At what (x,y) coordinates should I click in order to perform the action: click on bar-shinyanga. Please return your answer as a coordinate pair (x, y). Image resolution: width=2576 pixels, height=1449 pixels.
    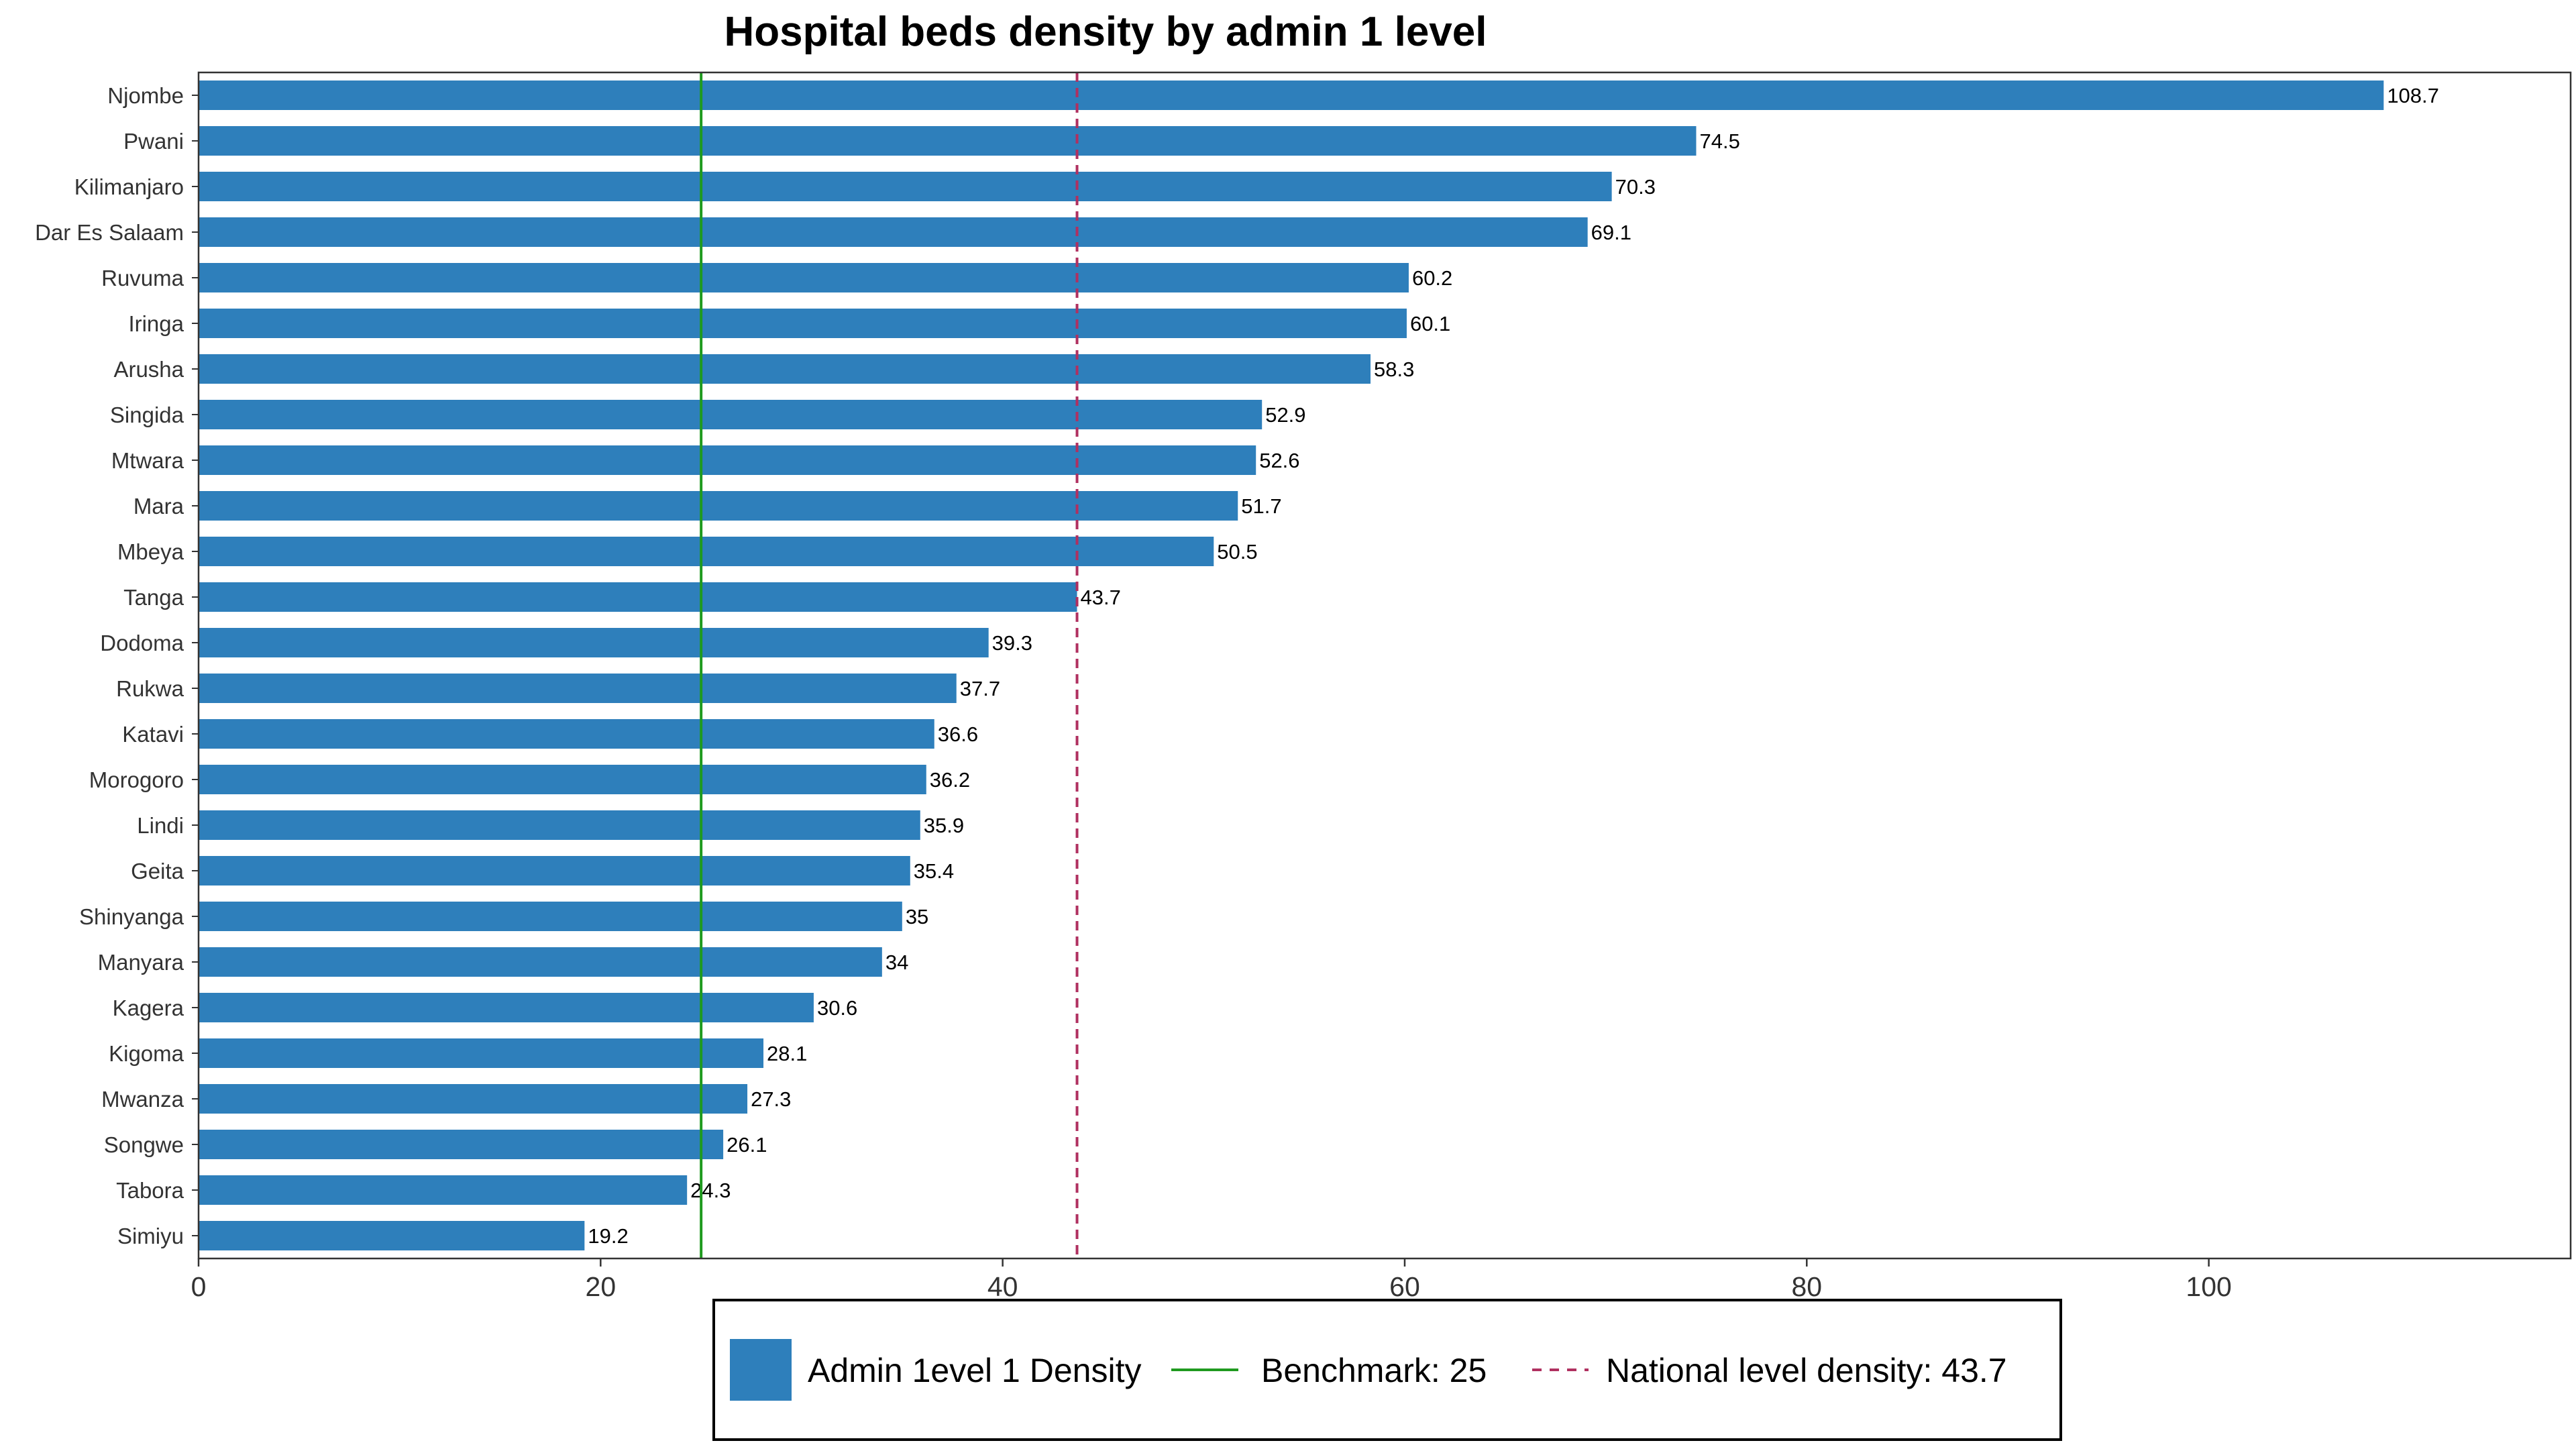
    Looking at the image, I should click on (550, 916).